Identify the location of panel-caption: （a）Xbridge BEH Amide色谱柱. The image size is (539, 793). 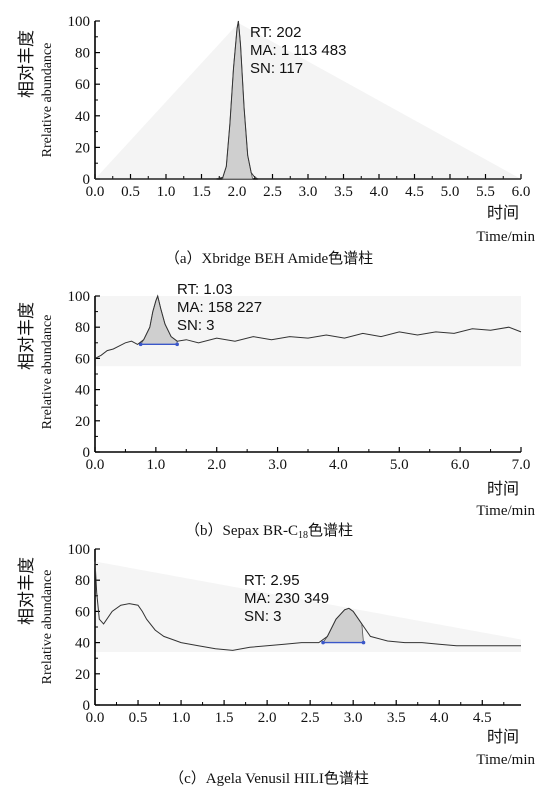
(269, 258).